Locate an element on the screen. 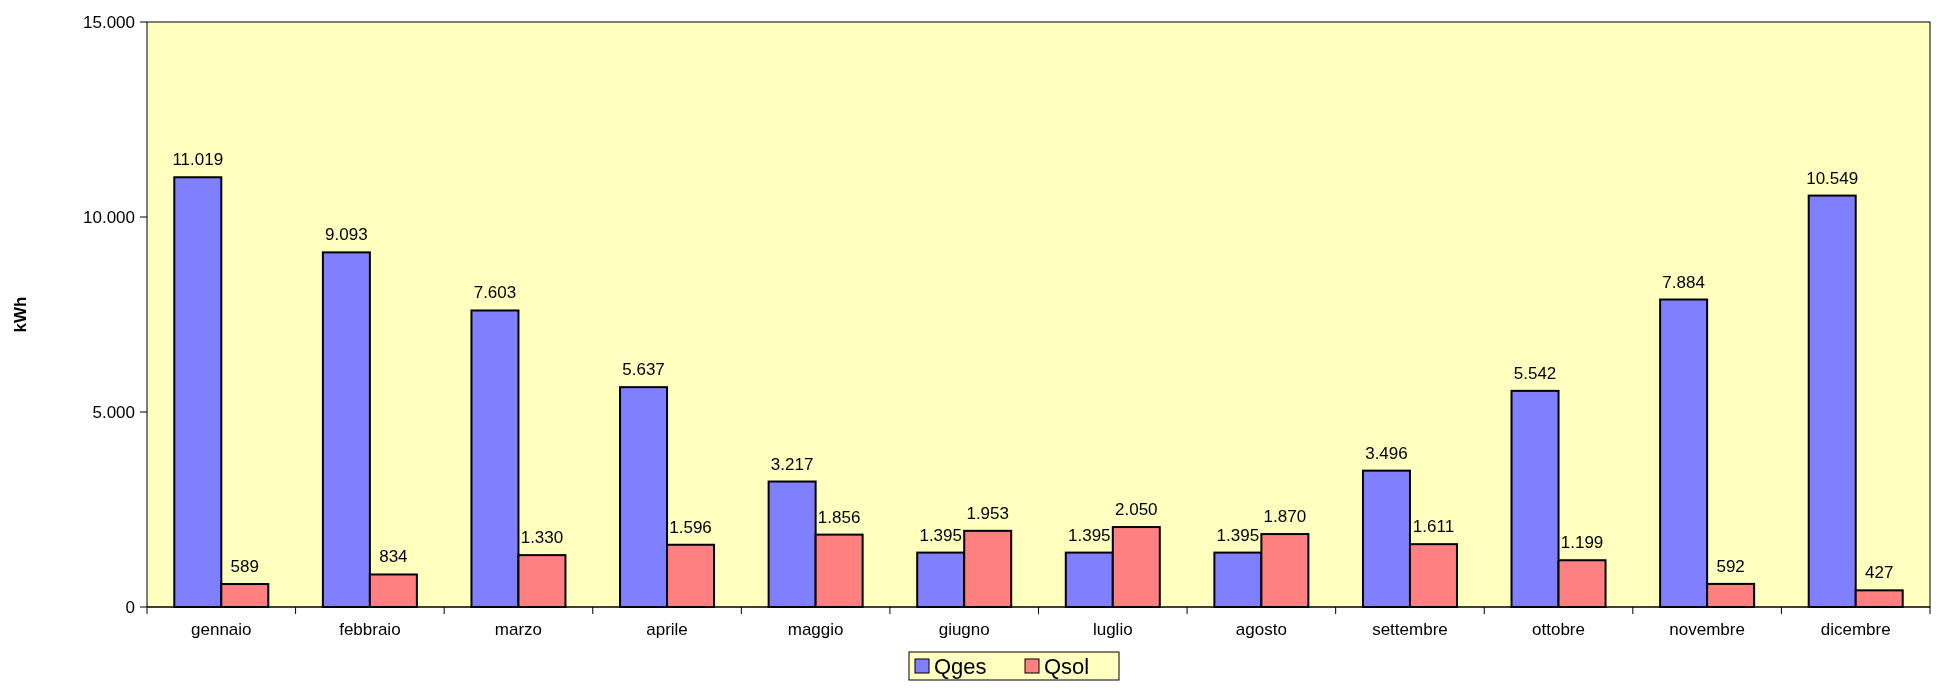 The height and width of the screenshot is (690, 1960). data-label: 10.549 is located at coordinates (1832, 178).